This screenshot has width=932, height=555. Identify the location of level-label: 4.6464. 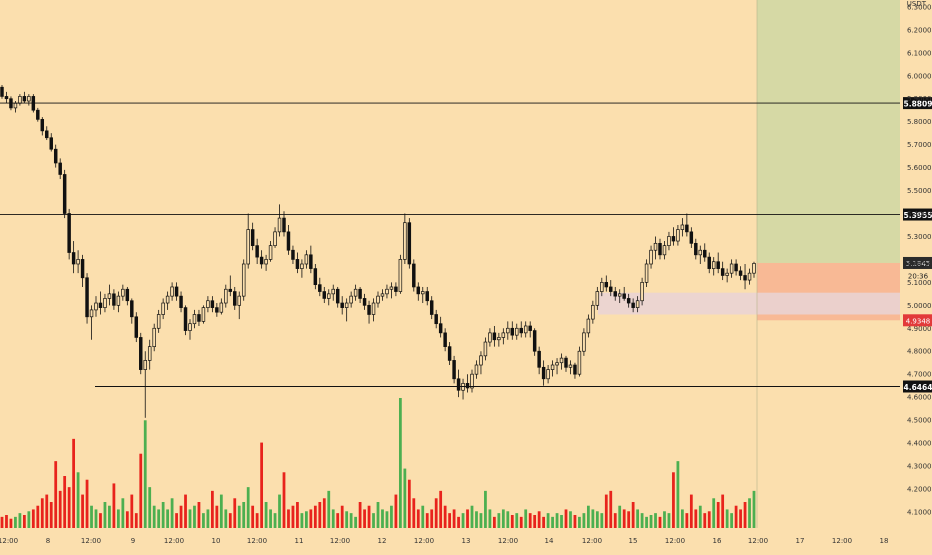
(918, 387).